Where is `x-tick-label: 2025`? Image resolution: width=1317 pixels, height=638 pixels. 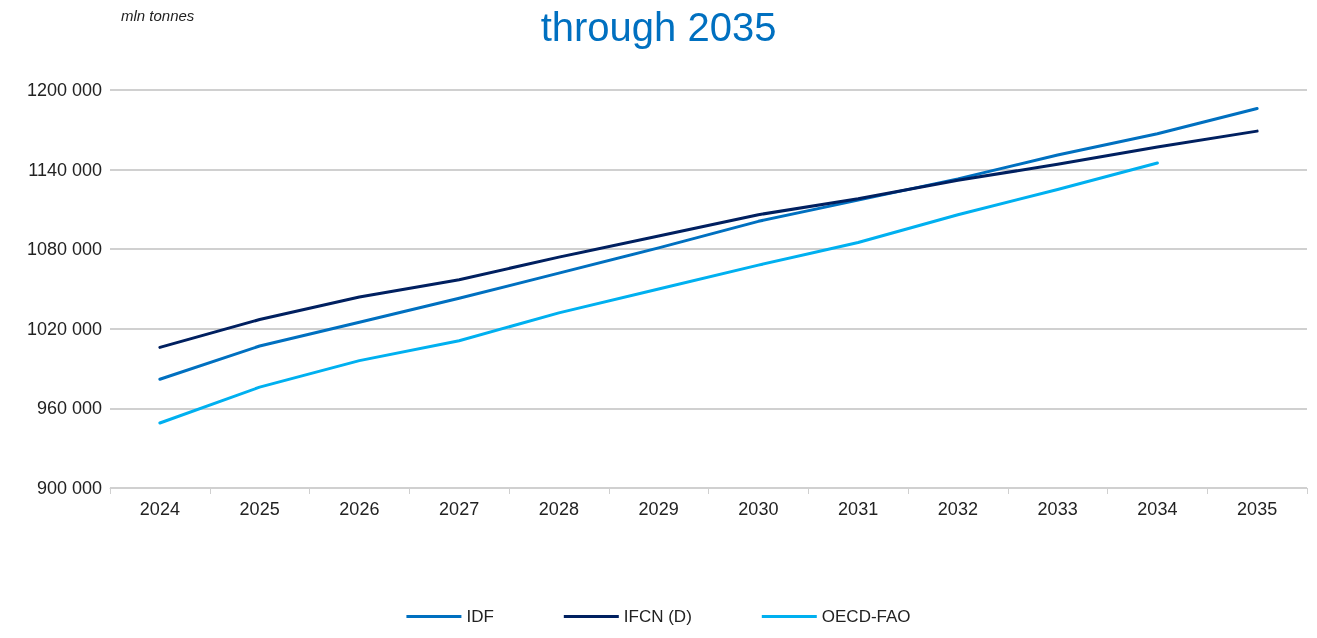 x-tick-label: 2025 is located at coordinates (259, 509).